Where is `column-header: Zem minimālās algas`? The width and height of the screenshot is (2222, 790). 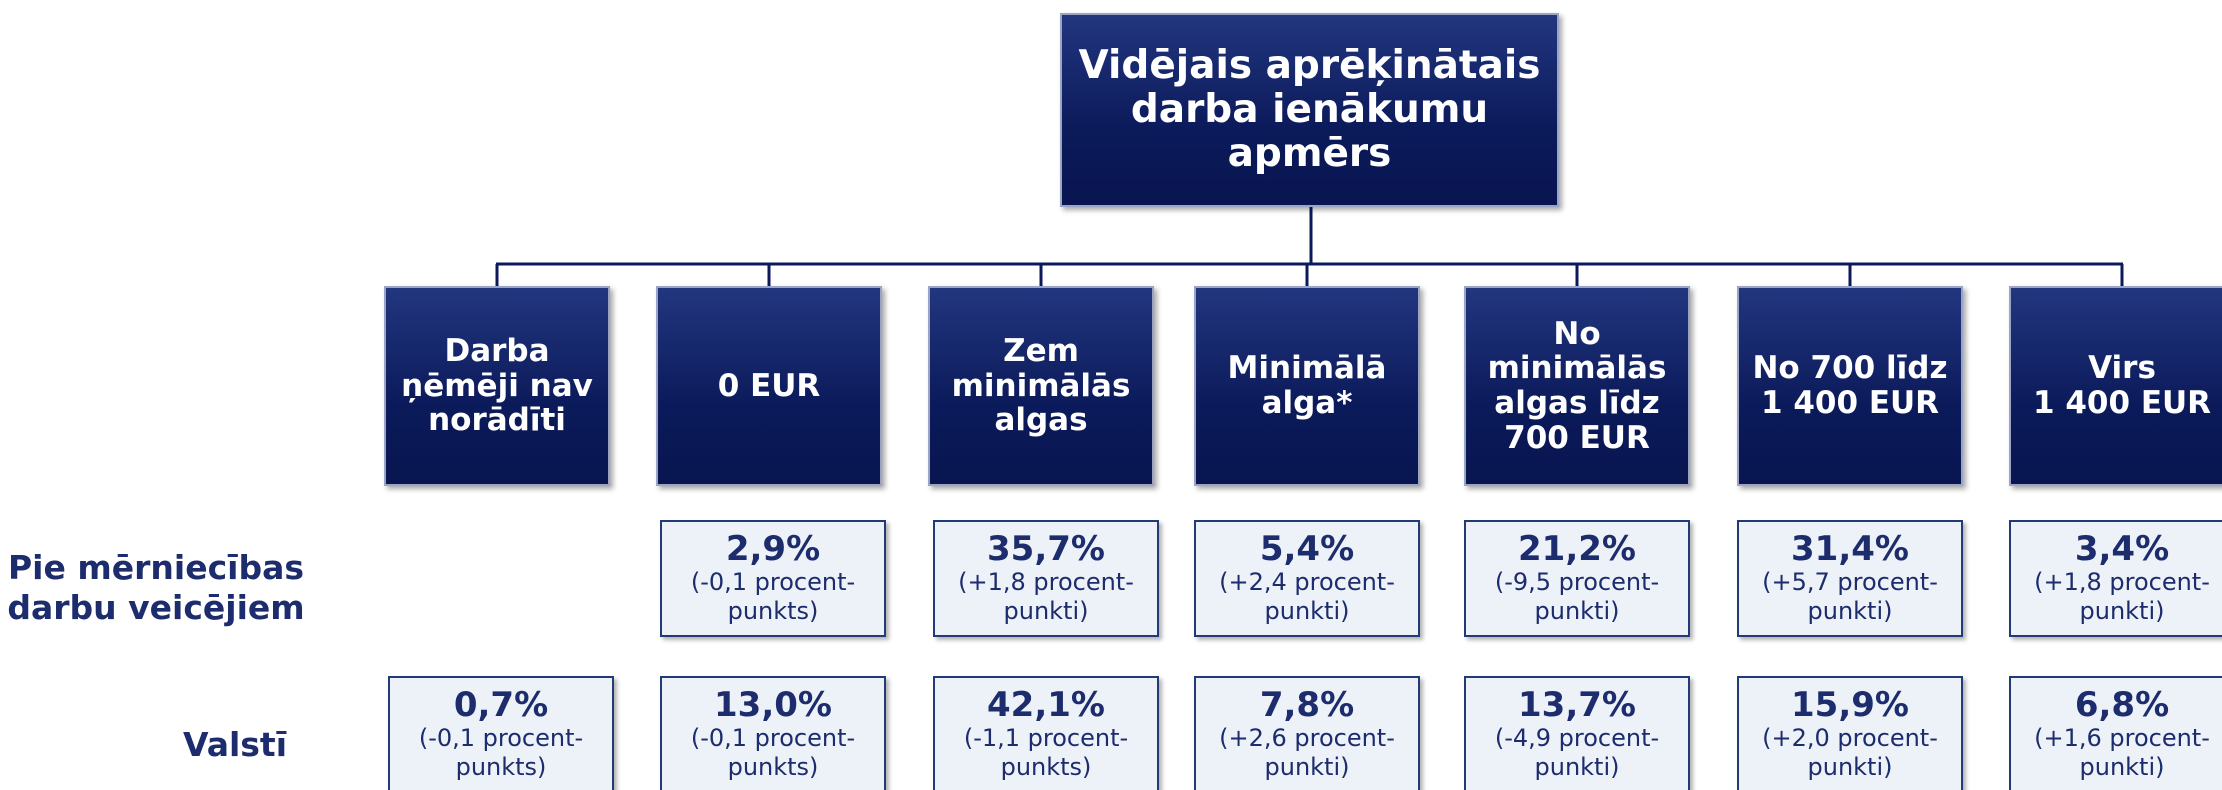 column-header: Zem minimālās algas is located at coordinates (1041, 386).